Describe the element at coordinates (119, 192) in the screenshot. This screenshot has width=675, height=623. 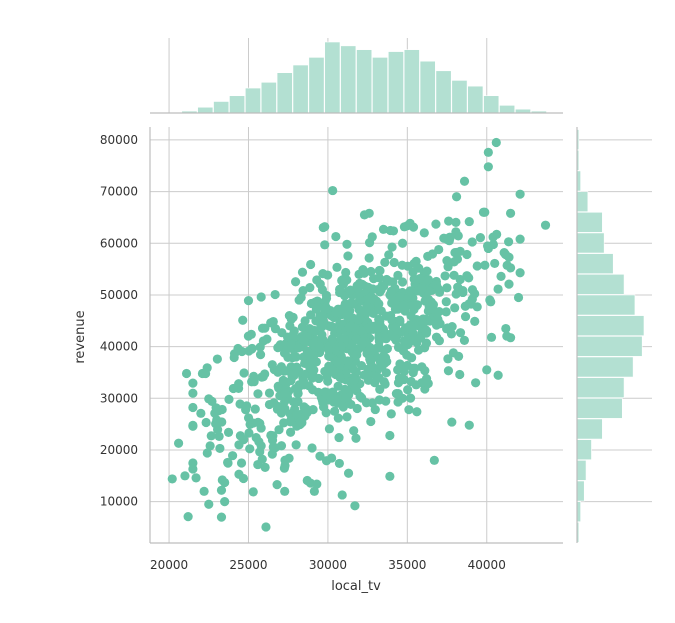
I see `y-tick-label: 70000` at that location.